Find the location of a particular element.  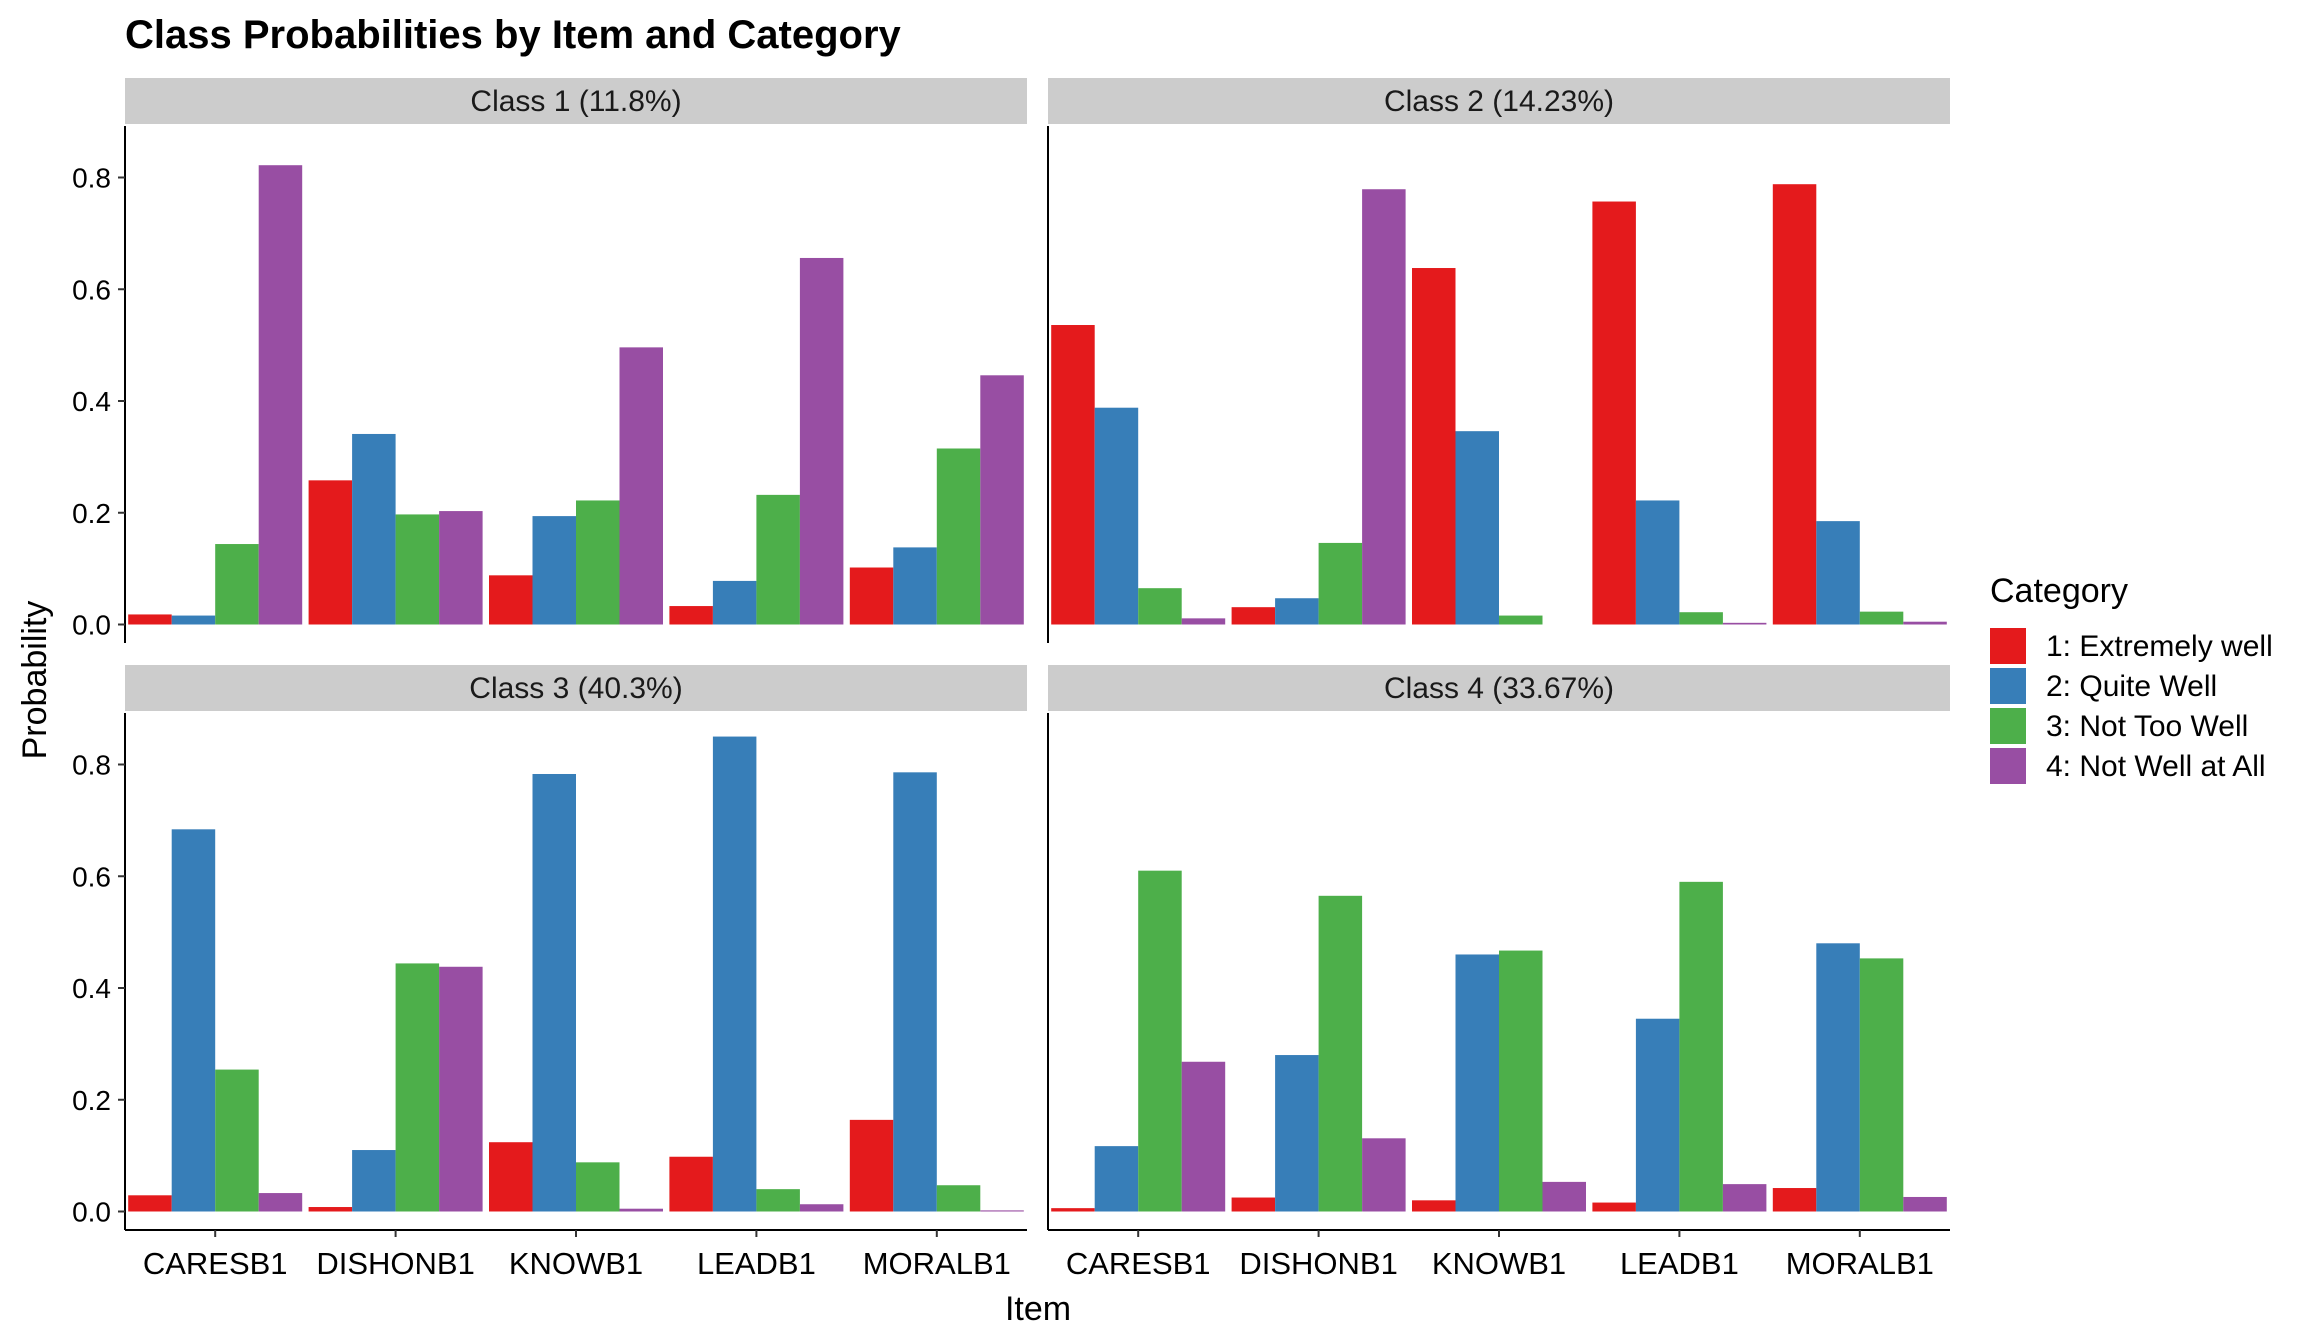

legend-label: 2: Quite Well is located at coordinates (2131, 686).